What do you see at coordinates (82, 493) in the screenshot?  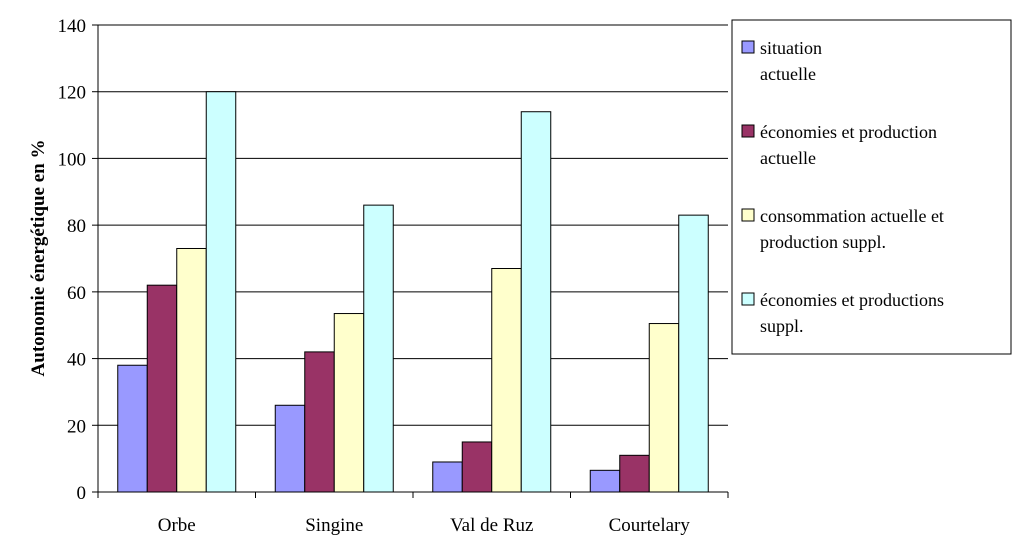 I see `y-tick-label: 0` at bounding box center [82, 493].